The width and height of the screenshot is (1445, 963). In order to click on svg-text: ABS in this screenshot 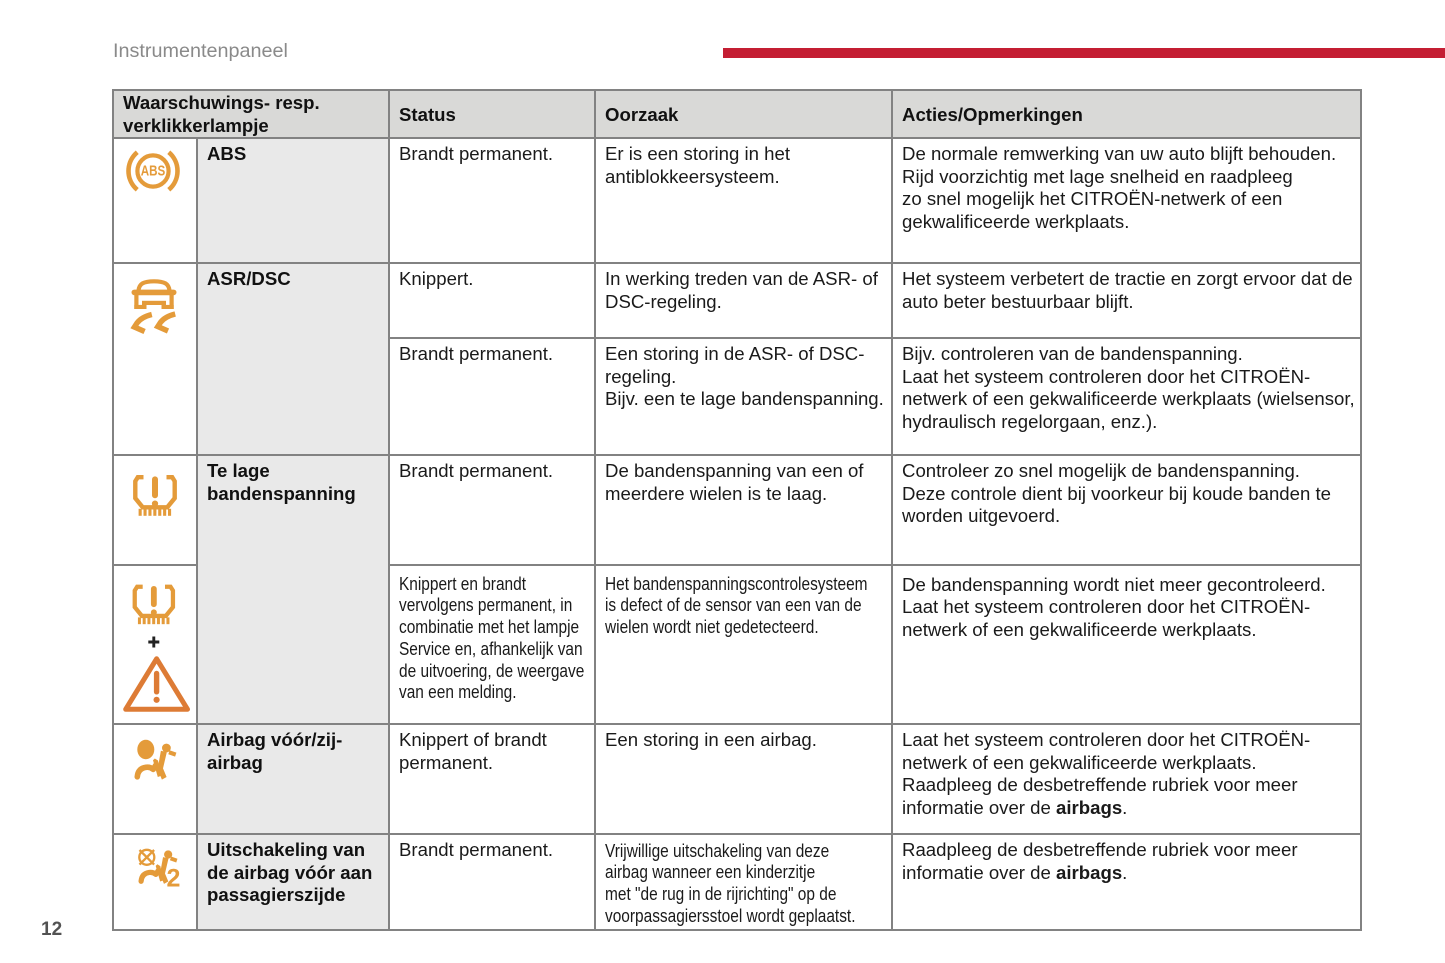, I will do `click(153, 170)`.